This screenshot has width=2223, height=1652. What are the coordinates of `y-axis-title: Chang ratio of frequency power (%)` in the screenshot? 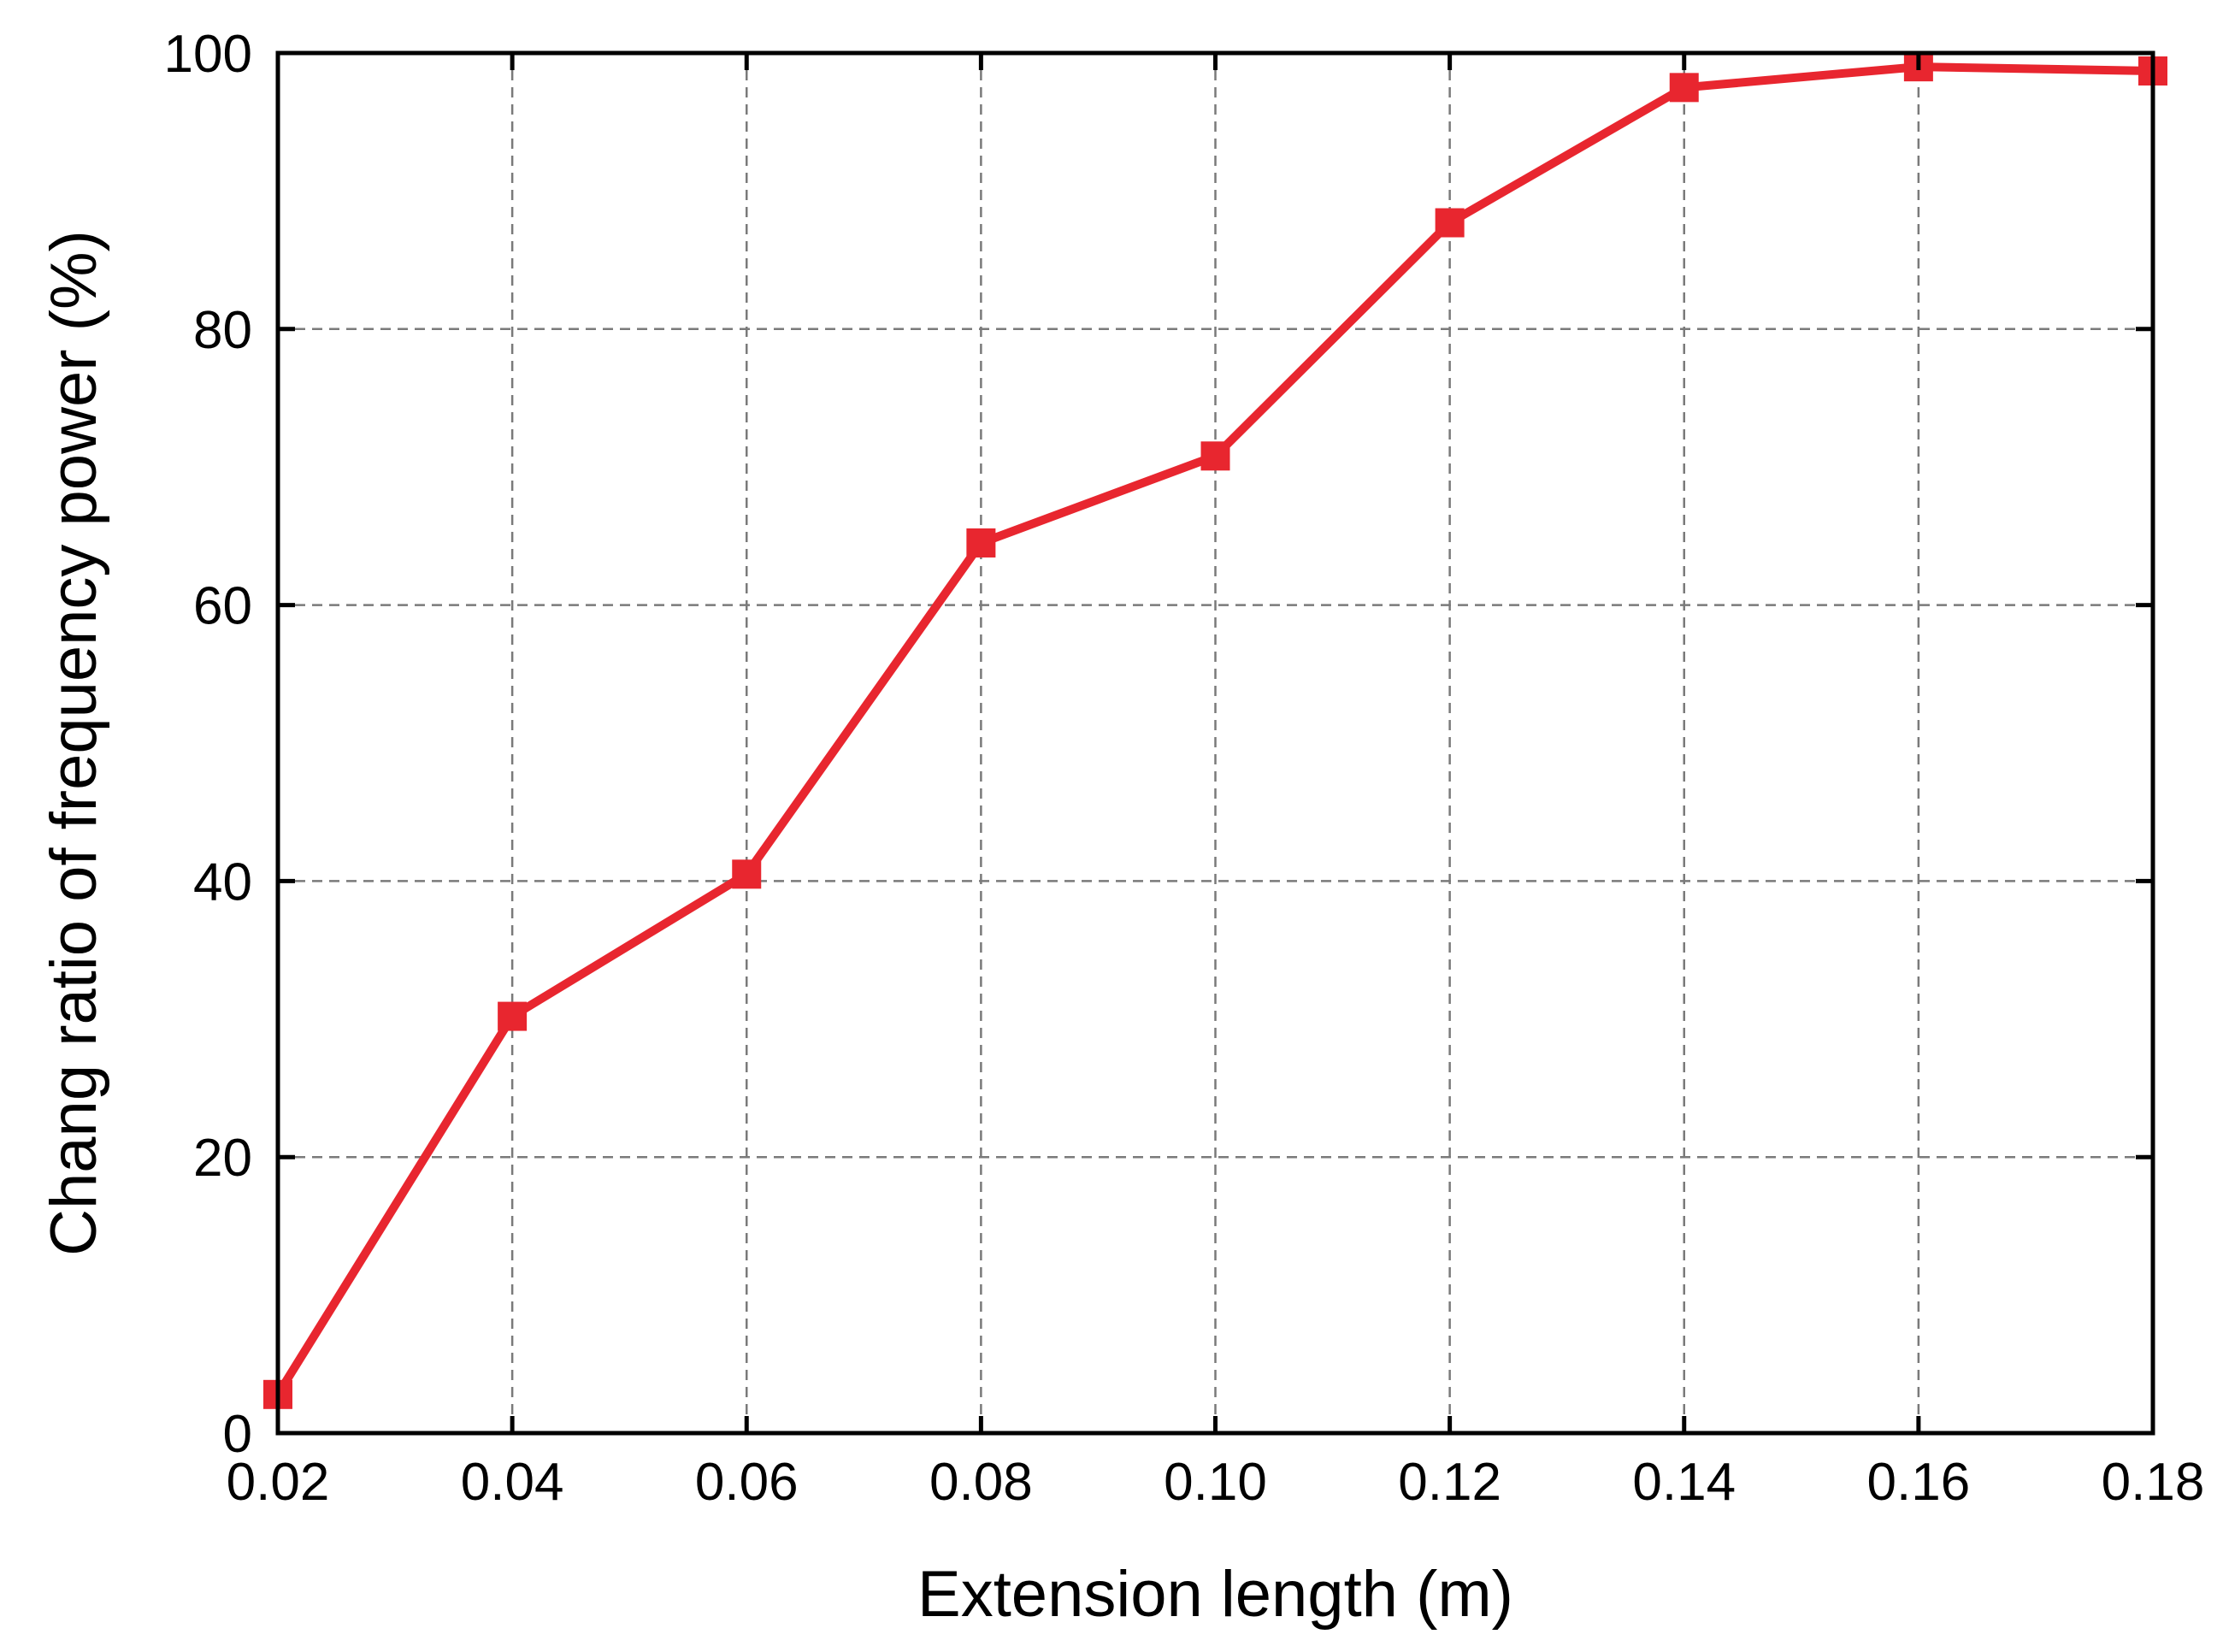 It's located at (74, 743).